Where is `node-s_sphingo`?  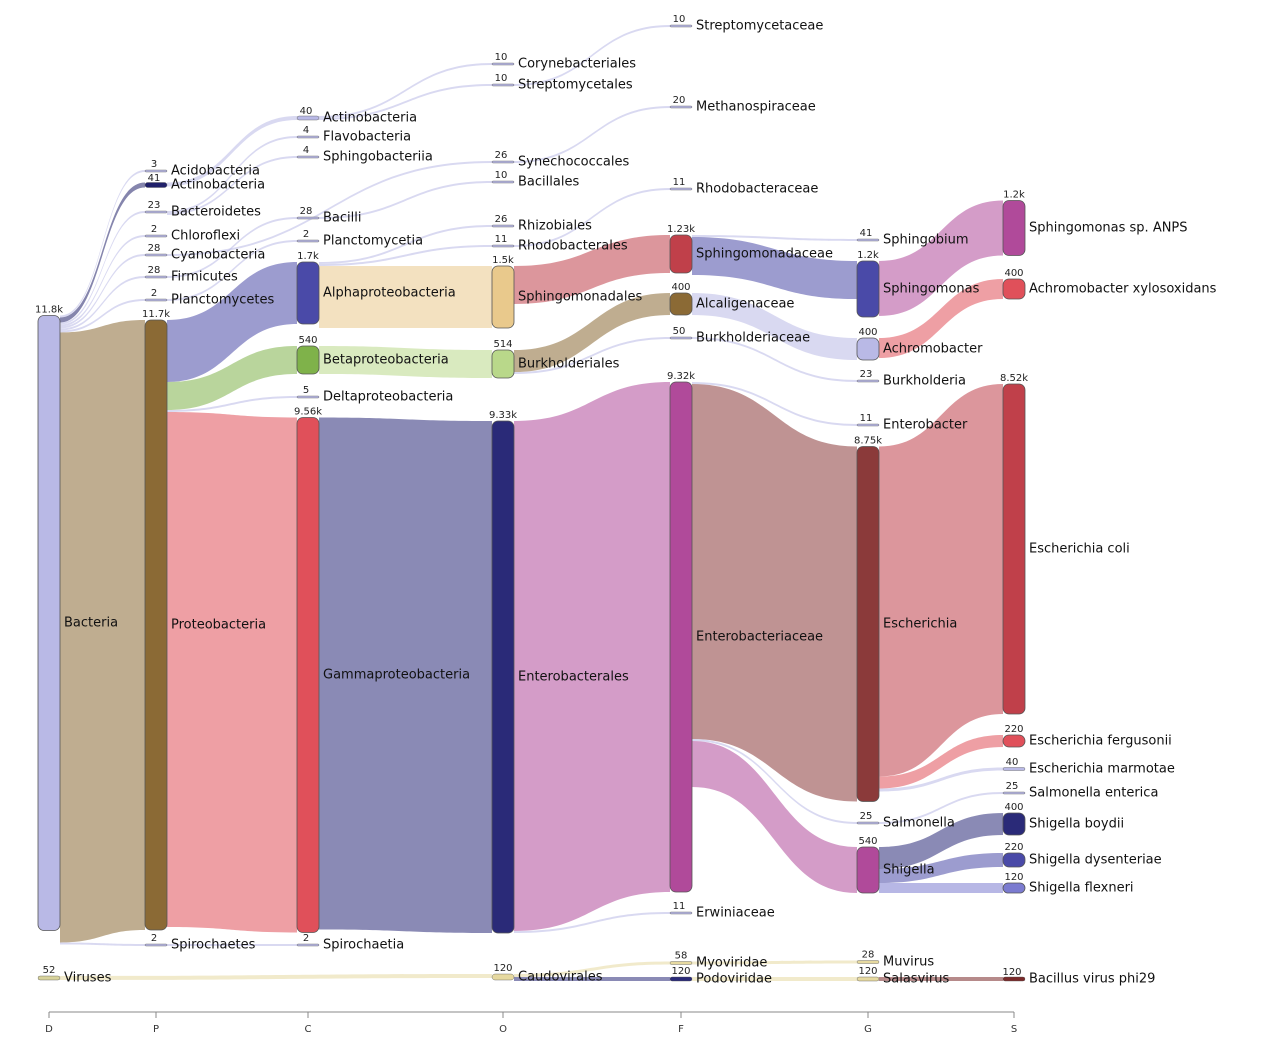
node-s_sphingo is located at coordinates (1014, 228).